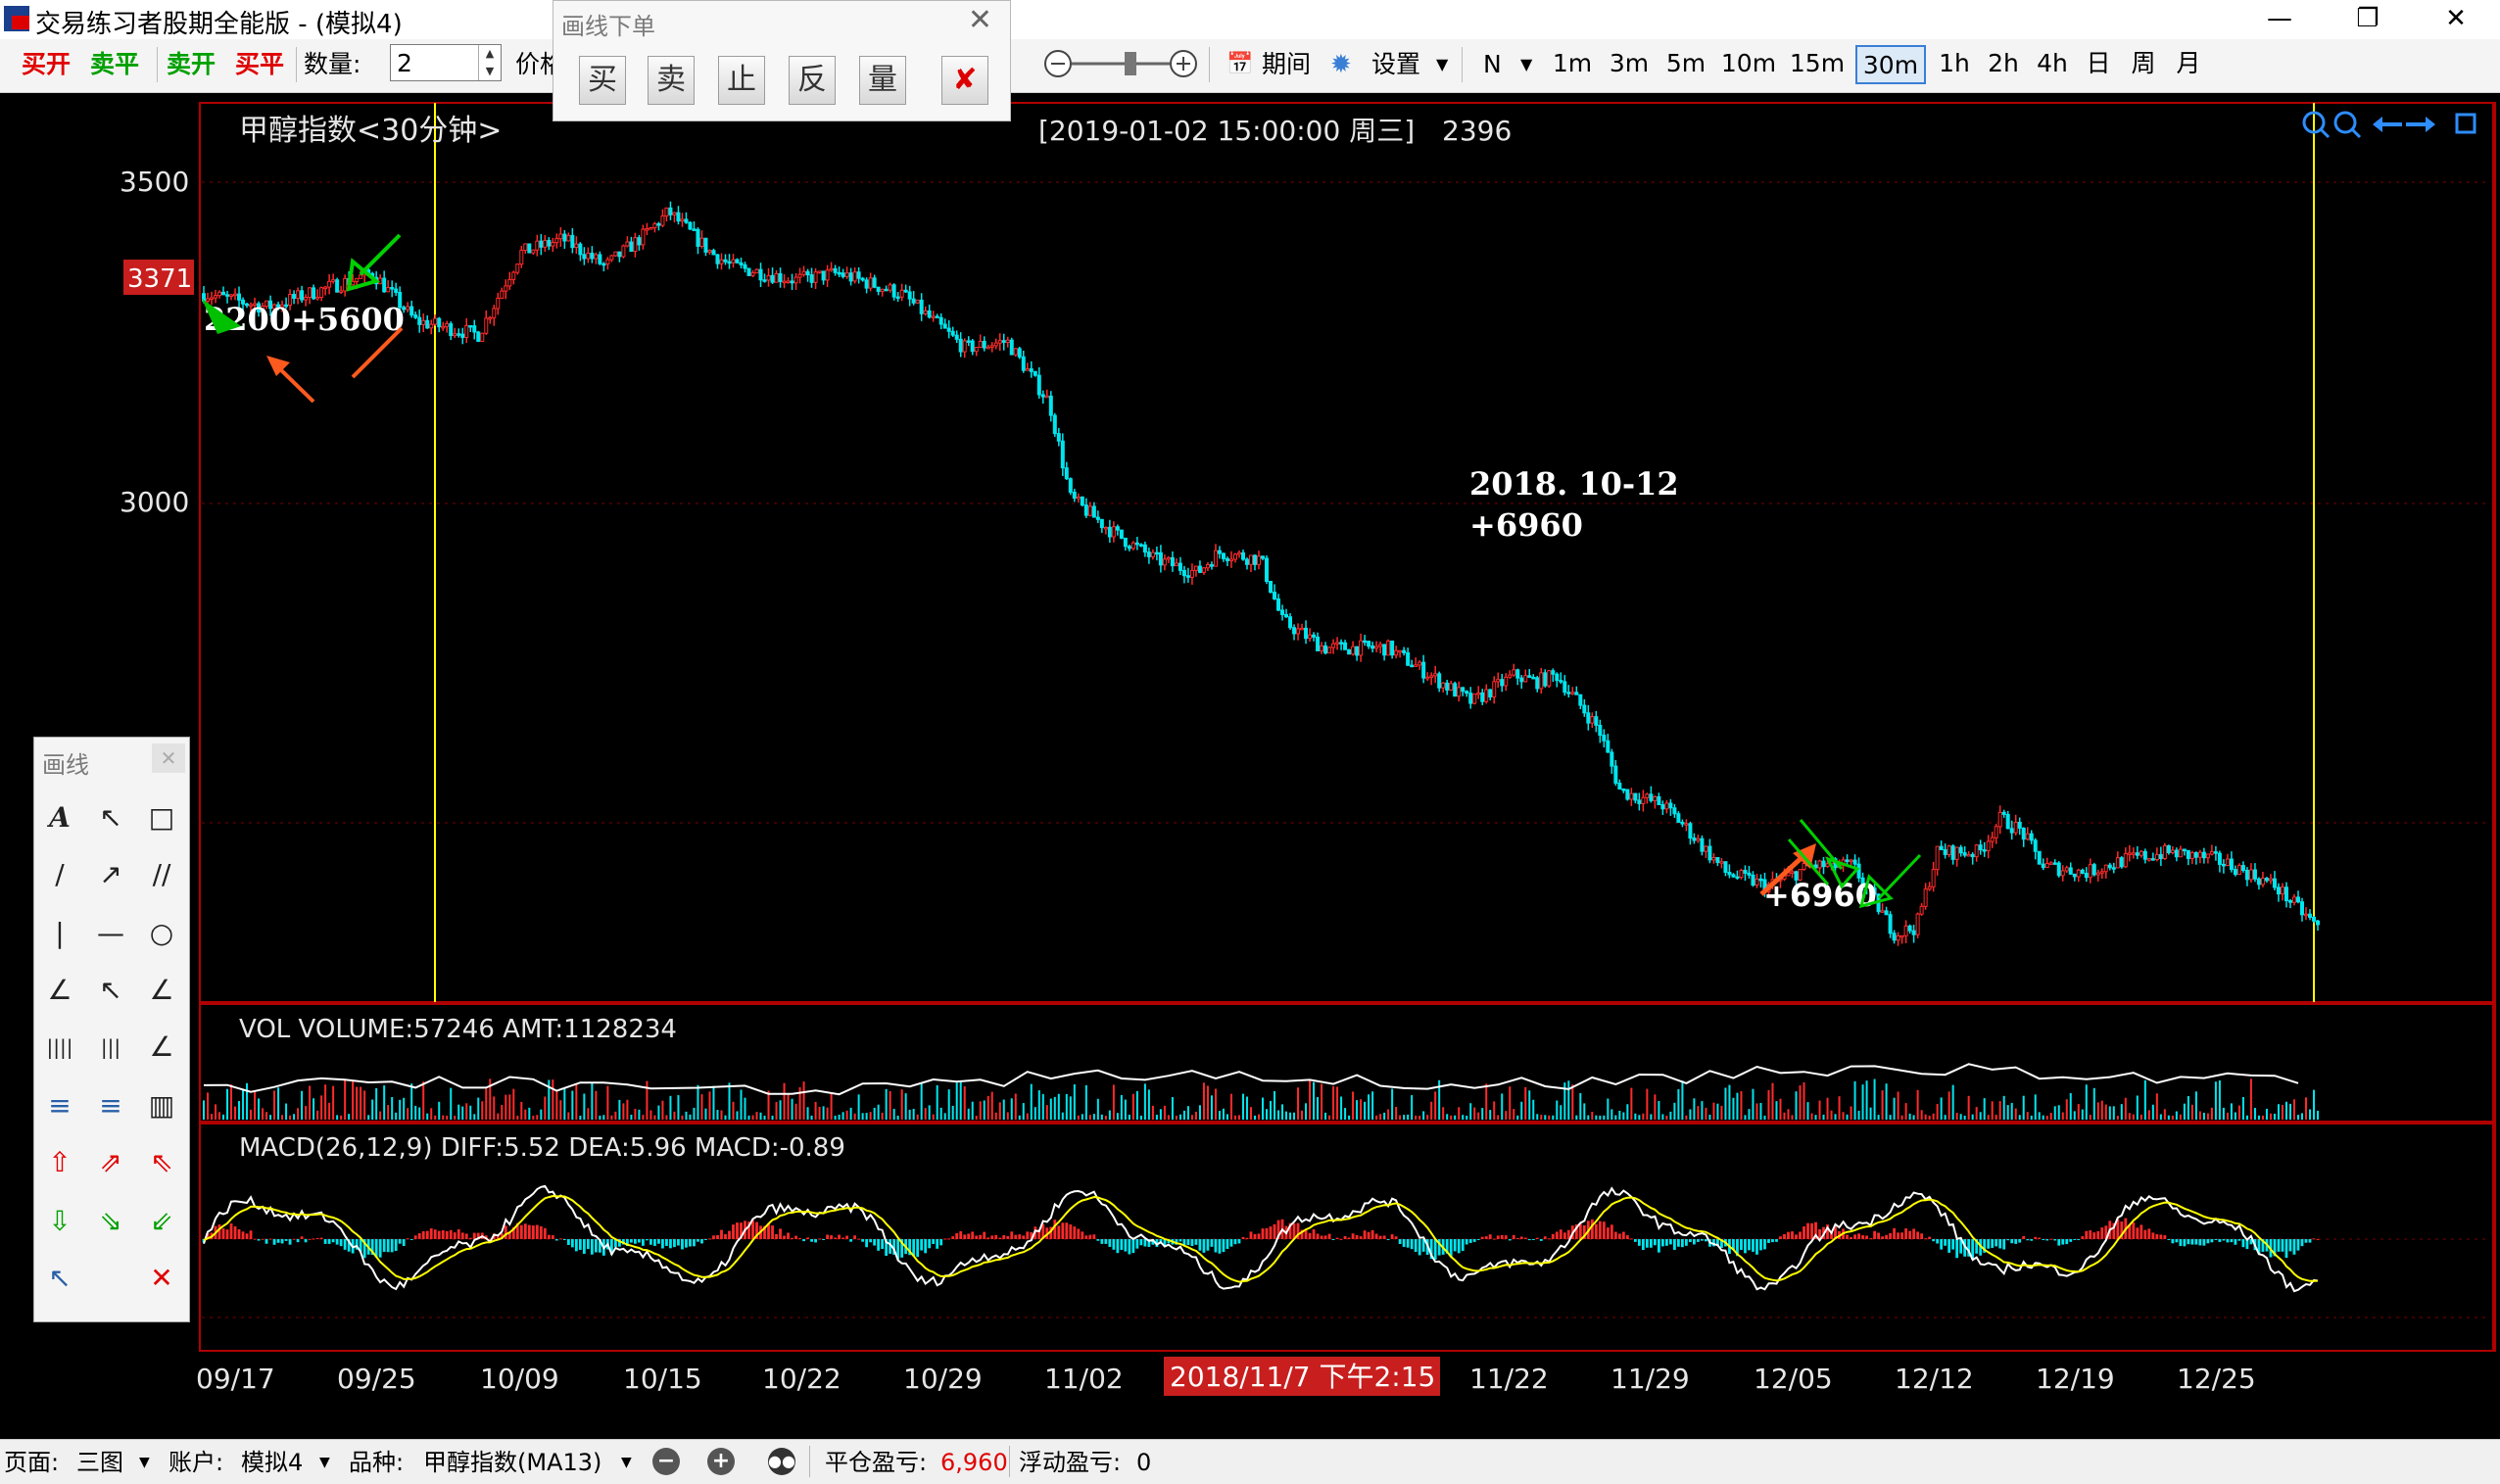 This screenshot has height=1484, width=2500. What do you see at coordinates (1890, 64) in the screenshot?
I see `period-30m: 30m` at bounding box center [1890, 64].